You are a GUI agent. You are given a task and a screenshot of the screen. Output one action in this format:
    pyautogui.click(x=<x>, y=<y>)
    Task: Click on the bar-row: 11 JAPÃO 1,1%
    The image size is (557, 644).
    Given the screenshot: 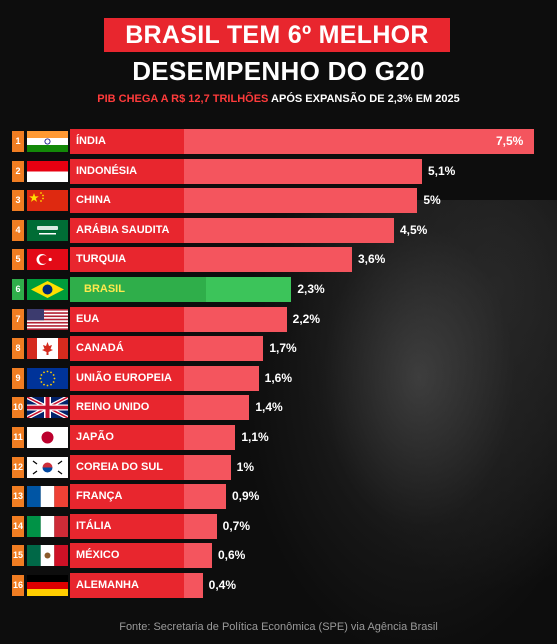 What is the action you would take?
    pyautogui.click(x=282, y=437)
    